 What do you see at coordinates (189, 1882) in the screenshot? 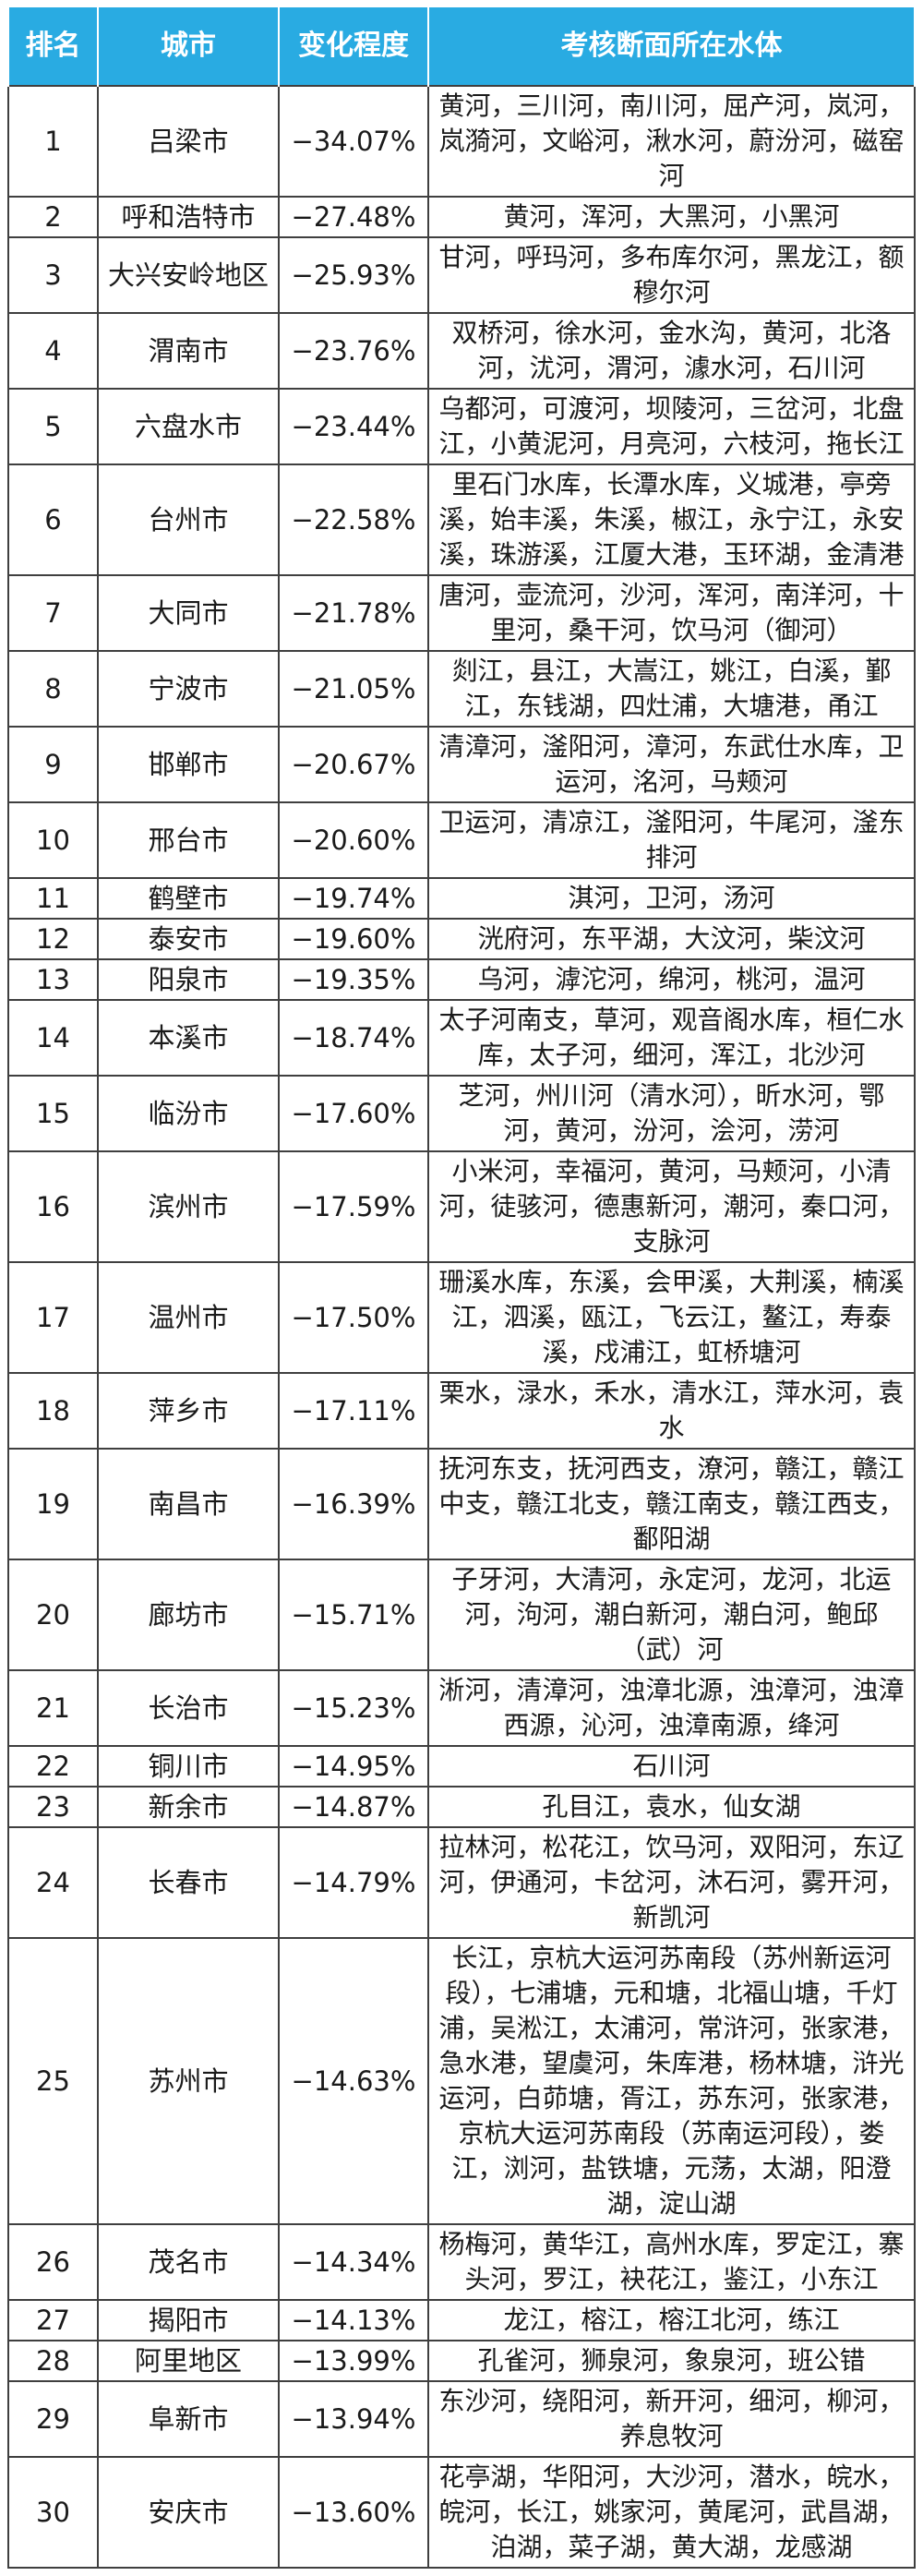
I see `city-cell: 长春市` at bounding box center [189, 1882].